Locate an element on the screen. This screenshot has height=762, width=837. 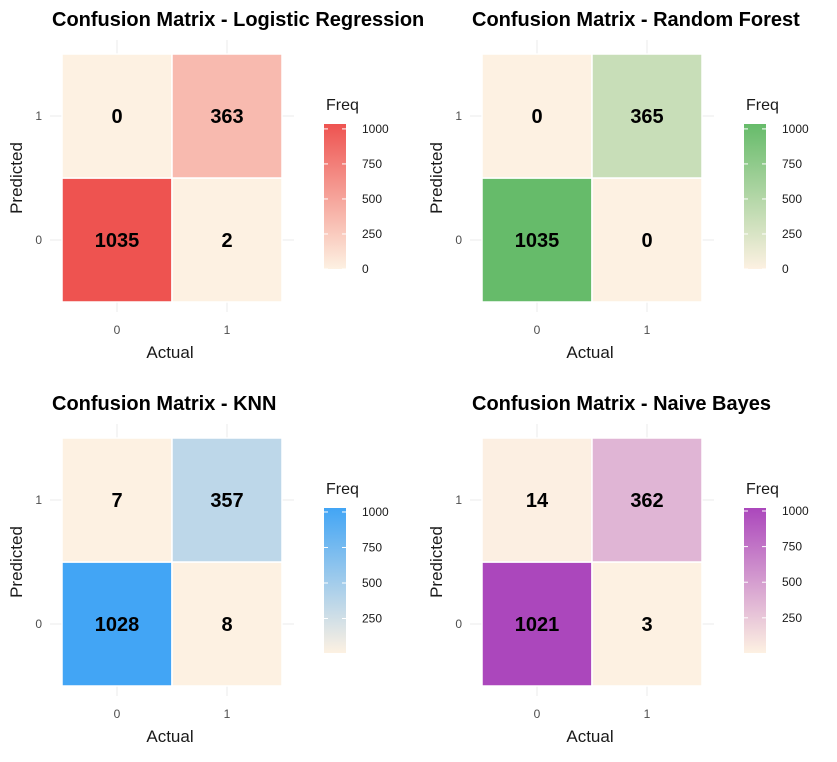
cell-value-label: 1021 is located at coordinates (537, 625).